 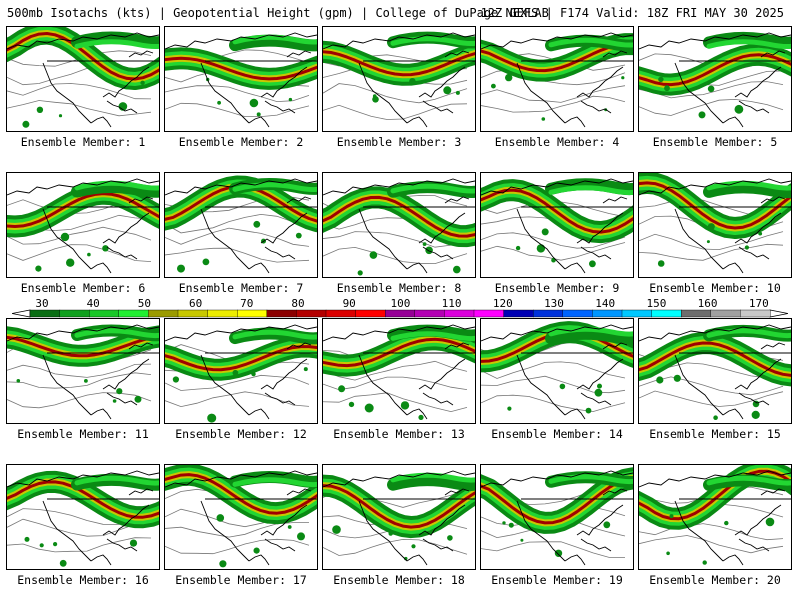 I want to click on colorbar-tick-label: 160, so click(x=708, y=304).